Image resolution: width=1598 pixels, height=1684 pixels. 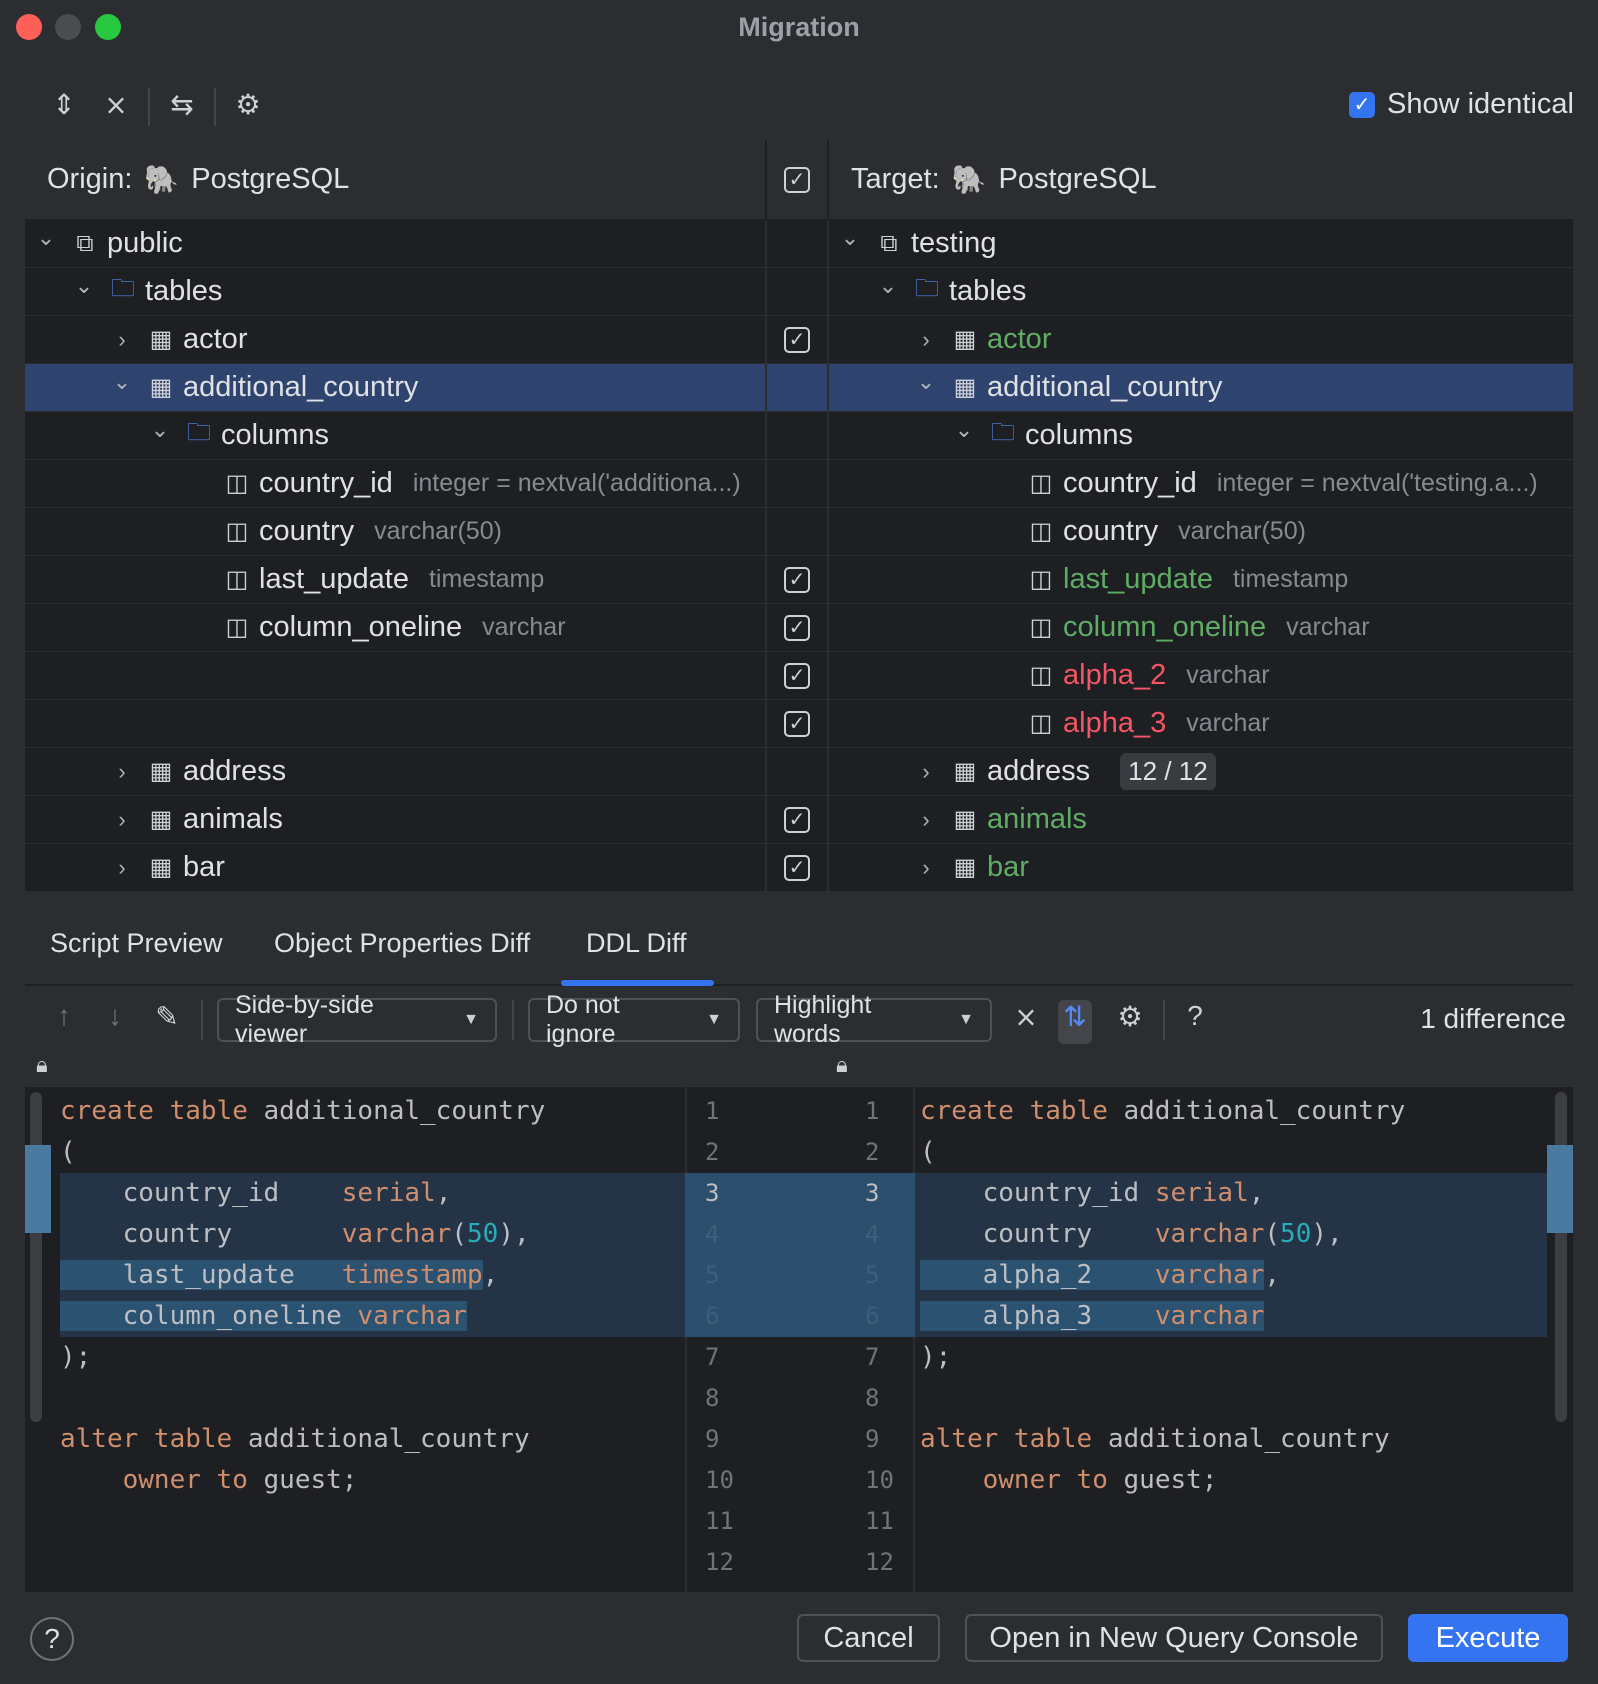 What do you see at coordinates (634, 1019) in the screenshot?
I see `ignore-dropdown: Do not ignore ▼` at bounding box center [634, 1019].